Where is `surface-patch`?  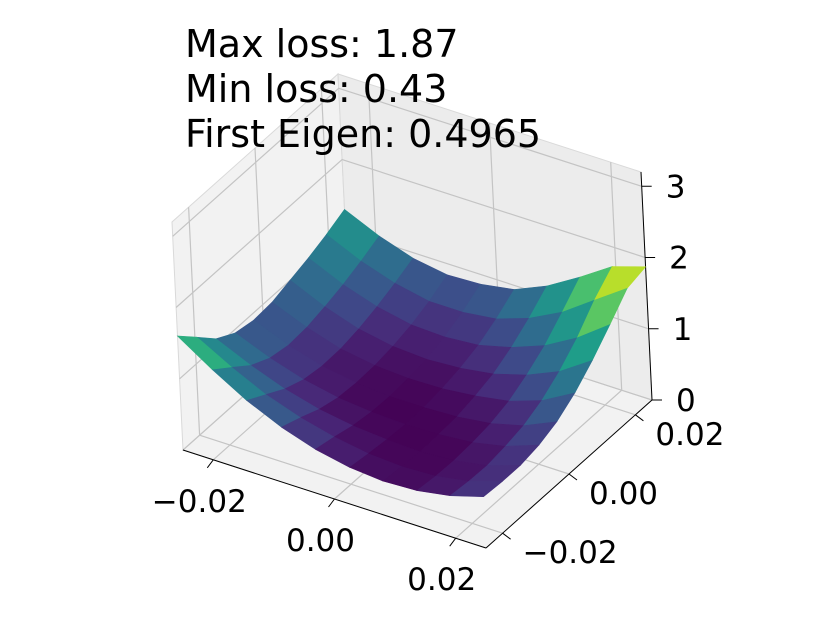 surface-patch is located at coordinates (476, 489).